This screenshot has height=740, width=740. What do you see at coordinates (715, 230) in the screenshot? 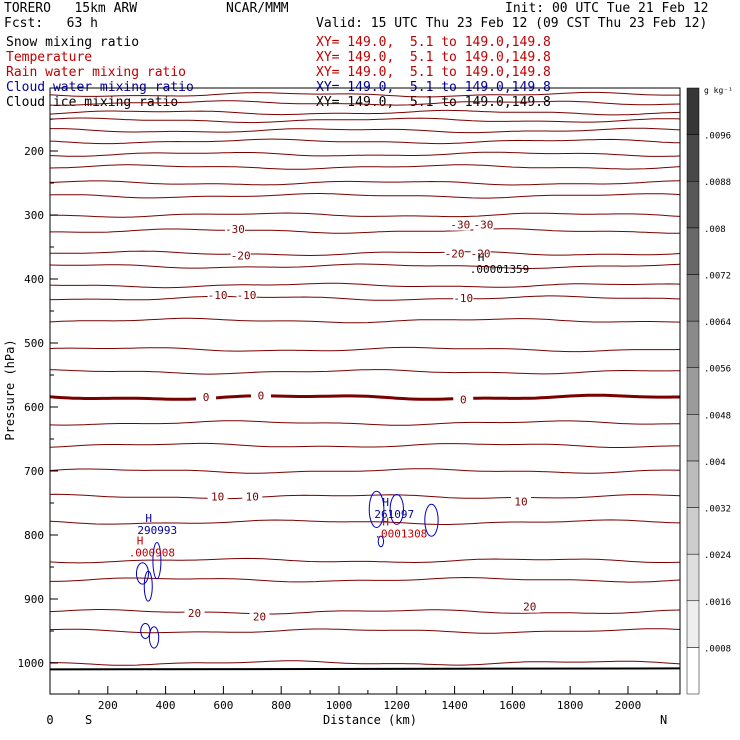
I see `colorbar-tick-9: .008` at bounding box center [715, 230].